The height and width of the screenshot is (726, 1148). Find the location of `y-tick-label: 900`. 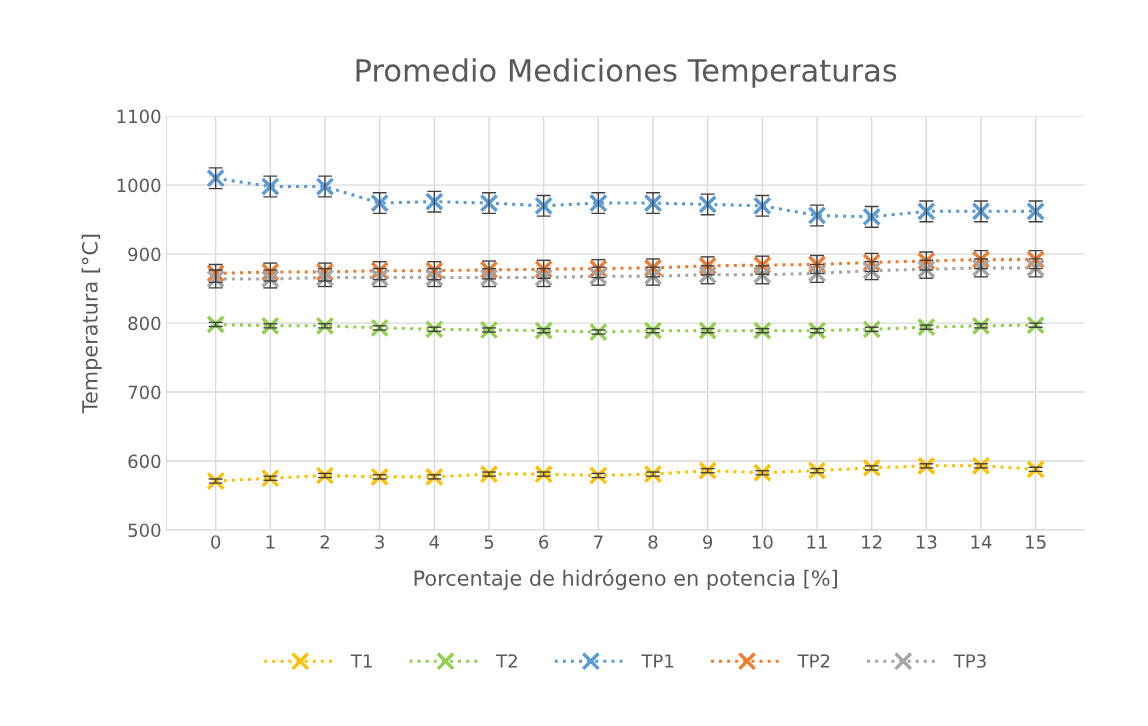

y-tick-label: 900 is located at coordinates (144, 254).